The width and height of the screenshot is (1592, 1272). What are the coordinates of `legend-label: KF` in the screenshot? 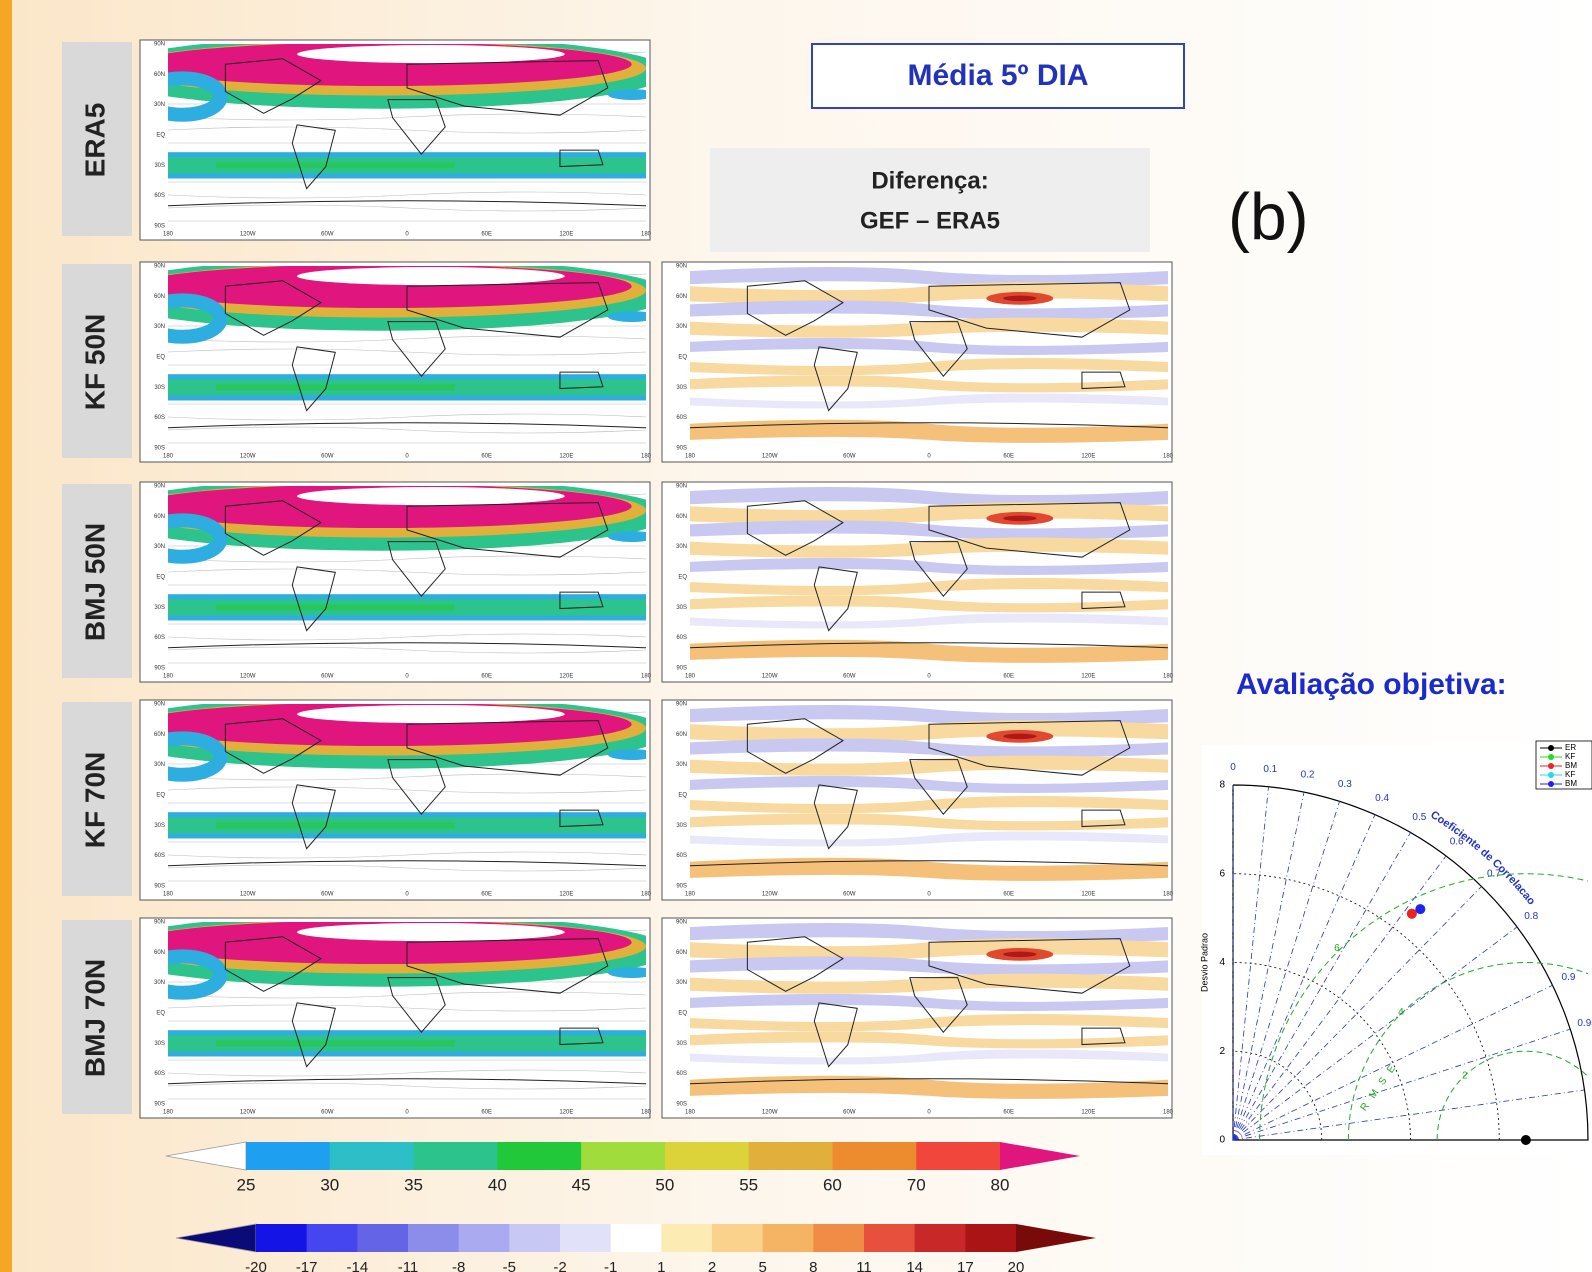 It's located at (1570, 774).